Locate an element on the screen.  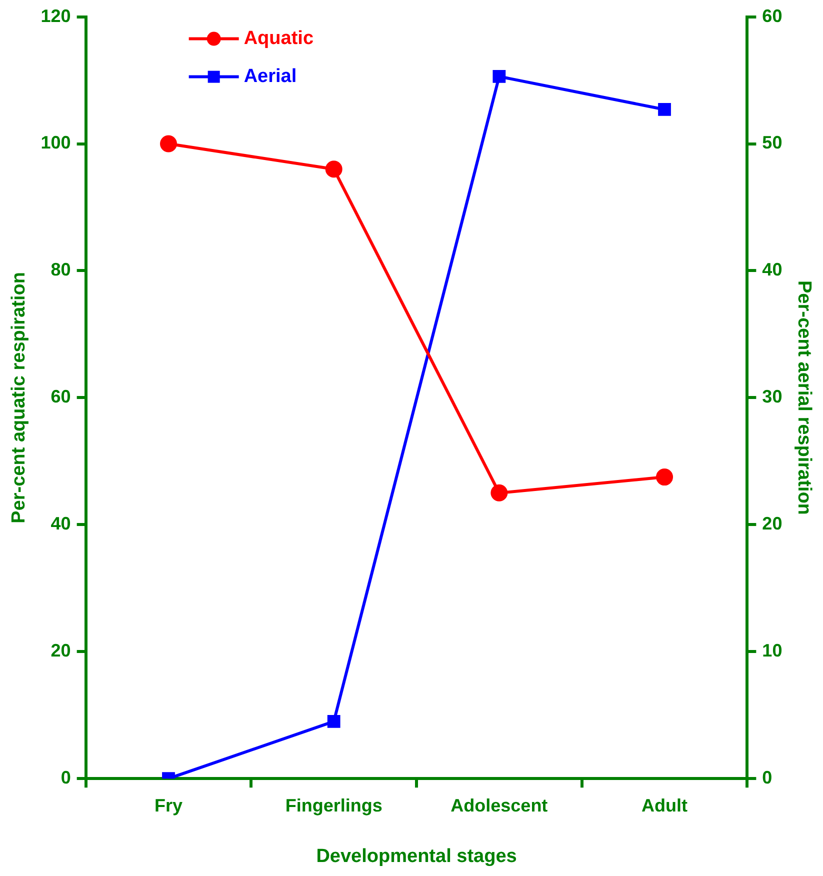
y2-tick-label: 60 is located at coordinates (772, 16).